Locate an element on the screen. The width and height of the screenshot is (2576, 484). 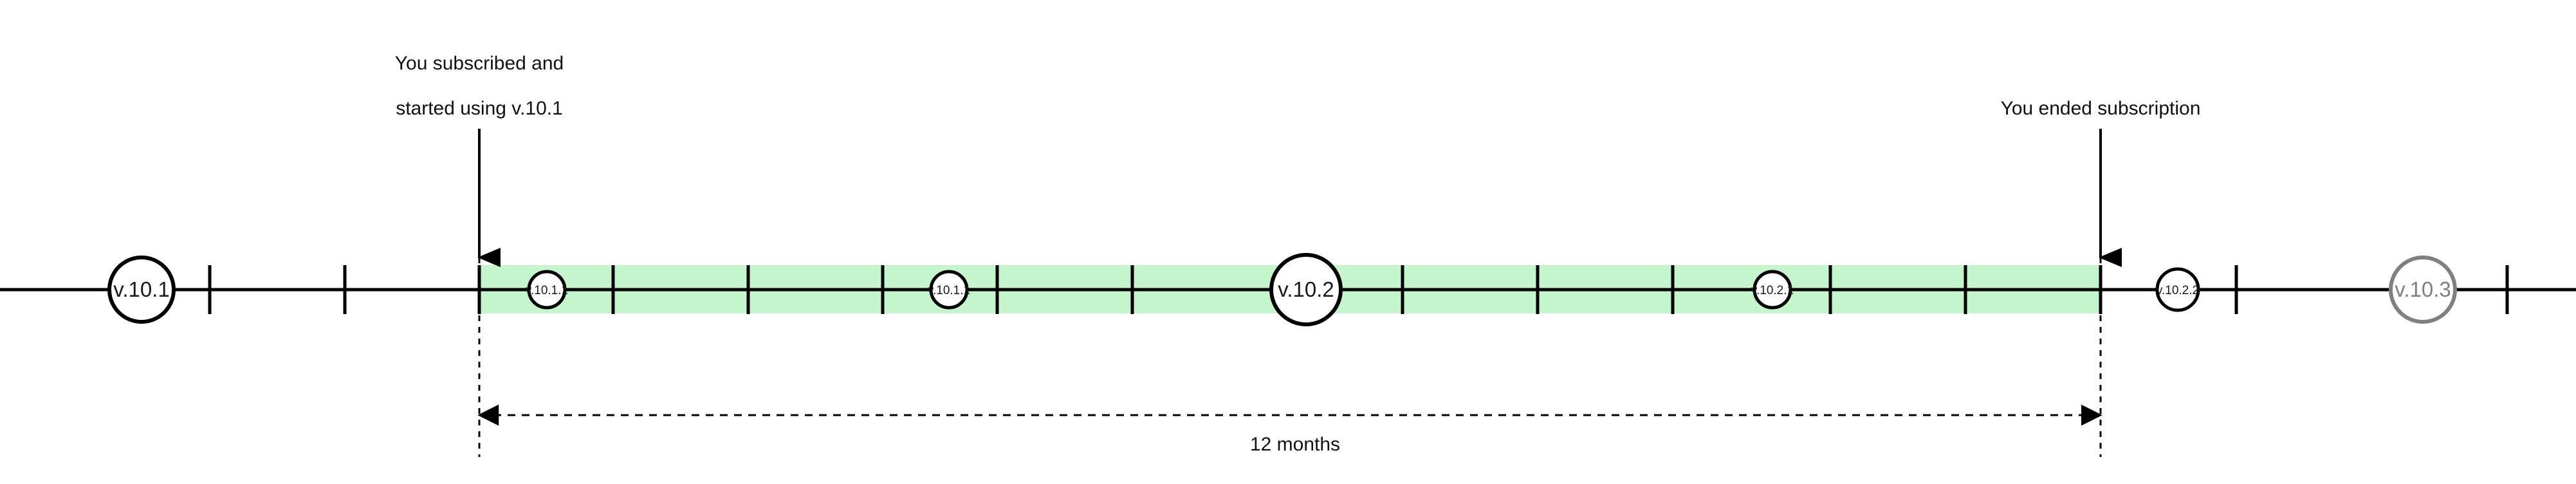
version-node-label: v.10.2 is located at coordinates (1306, 289).